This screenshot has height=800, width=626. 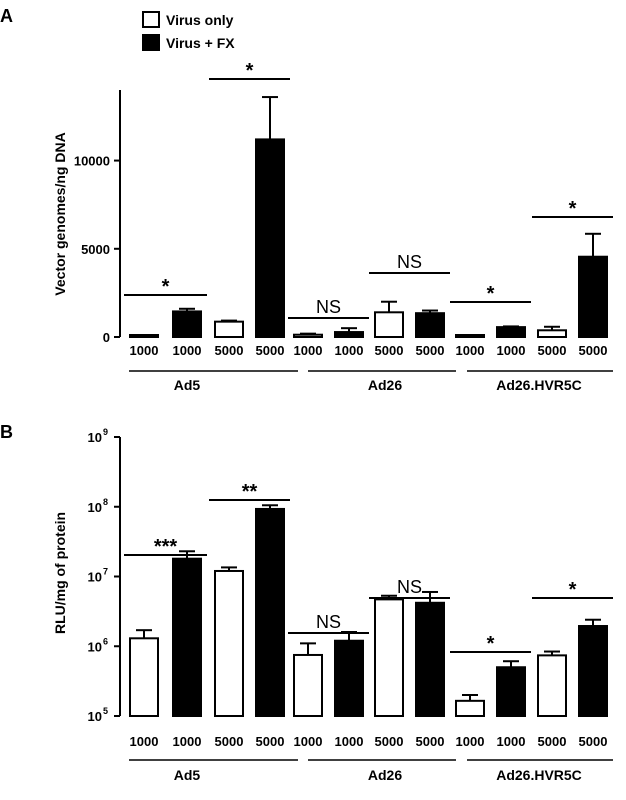 What do you see at coordinates (166, 547) in the screenshot?
I see `significance-label: ***` at bounding box center [166, 547].